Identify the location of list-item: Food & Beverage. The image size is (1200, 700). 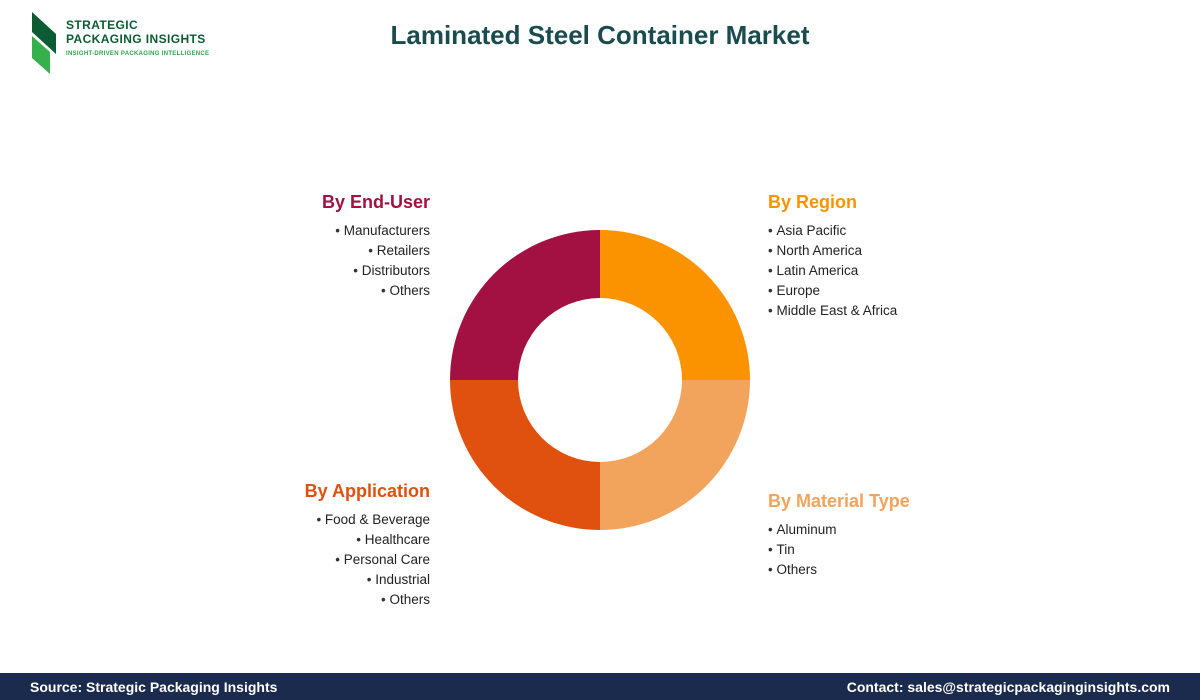
(315, 520).